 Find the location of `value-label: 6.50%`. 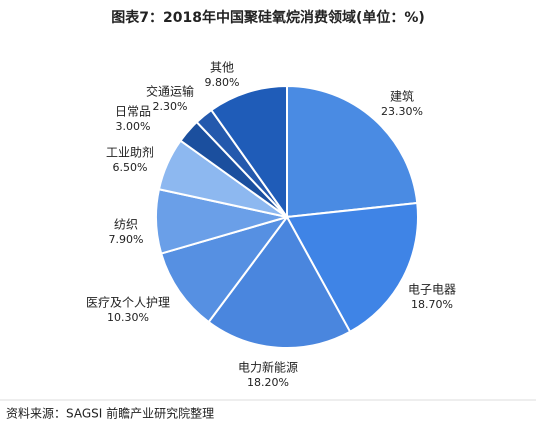

value-label: 6.50% is located at coordinates (130, 167).